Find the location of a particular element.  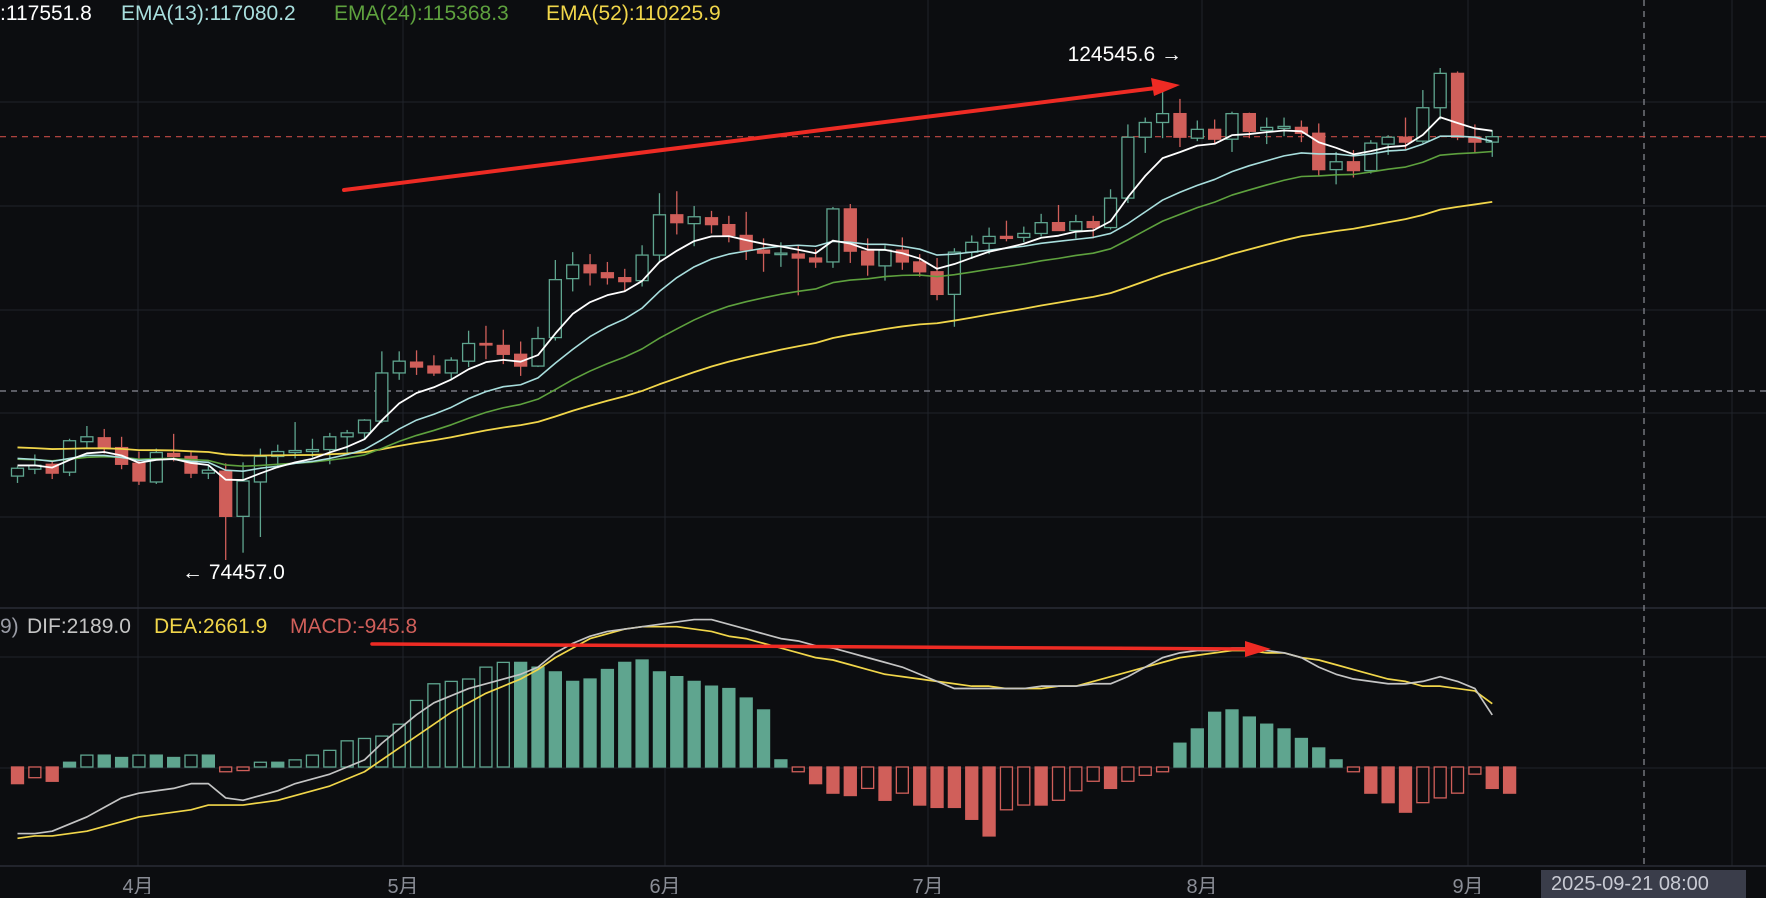

macd-trend-arrow-shaft is located at coordinates (808, 646).